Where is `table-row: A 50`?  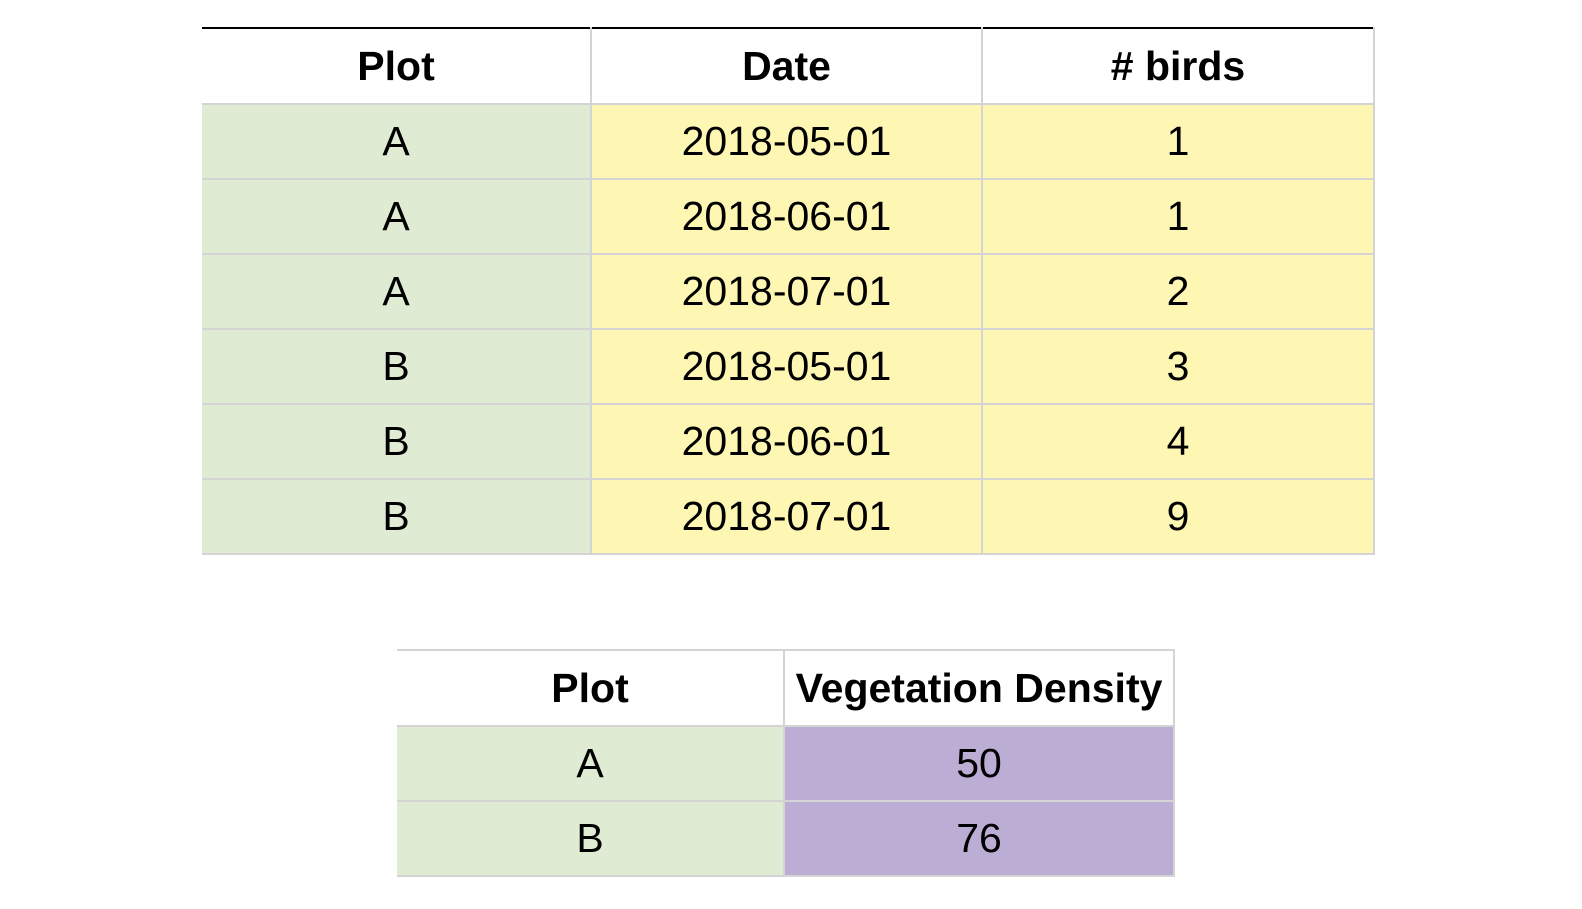
table-row: A 50 is located at coordinates (786, 764).